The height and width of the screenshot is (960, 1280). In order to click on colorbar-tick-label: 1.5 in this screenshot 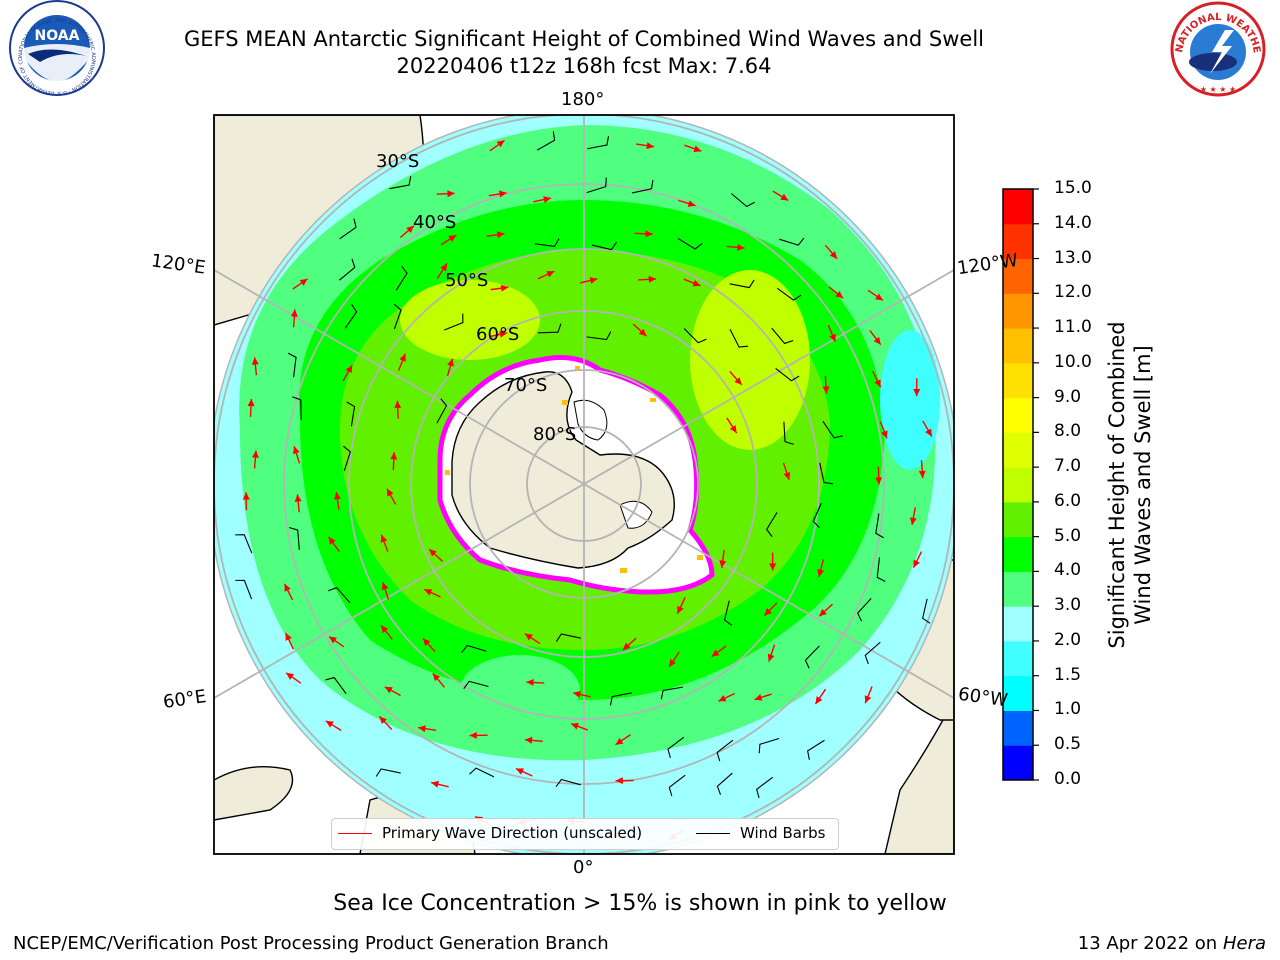, I will do `click(1068, 674)`.